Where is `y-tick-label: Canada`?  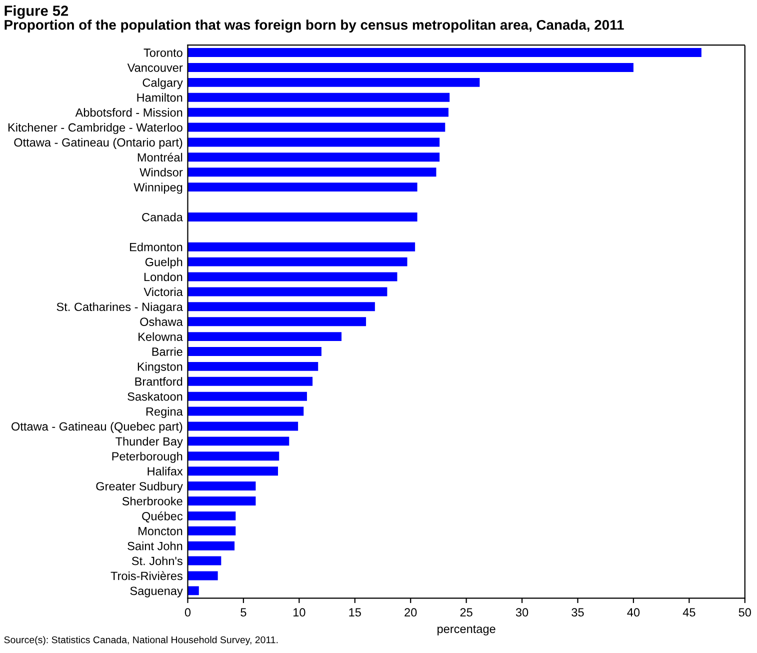
y-tick-label: Canada is located at coordinates (162, 217).